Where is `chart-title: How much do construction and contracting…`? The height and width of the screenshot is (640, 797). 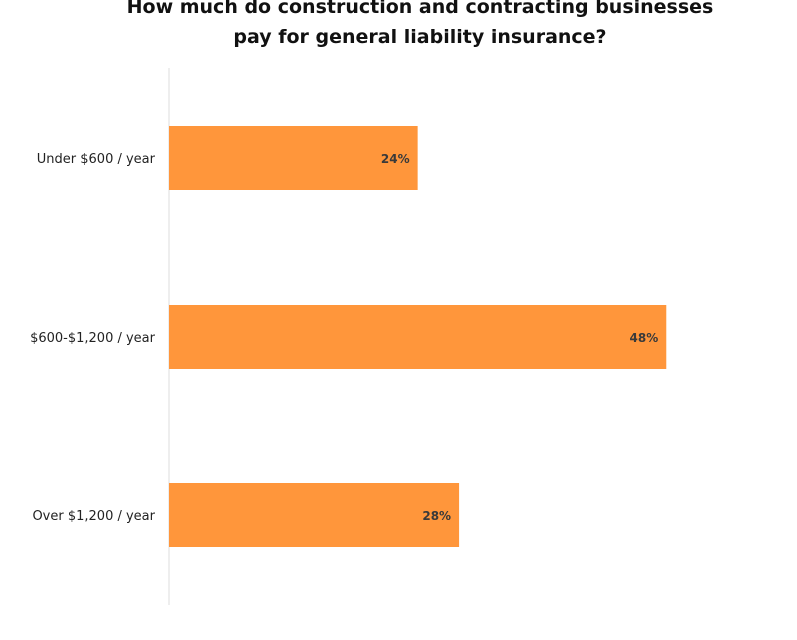
chart-title: How much do construction and contracting… is located at coordinates (420, 24).